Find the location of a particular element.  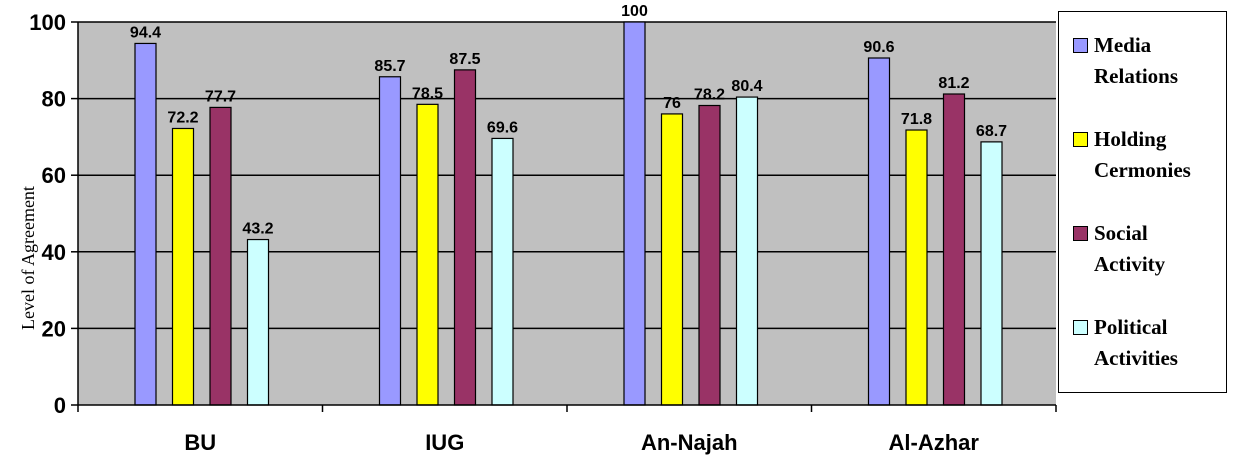

legend-label: Social Activity is located at coordinates (1130, 248).